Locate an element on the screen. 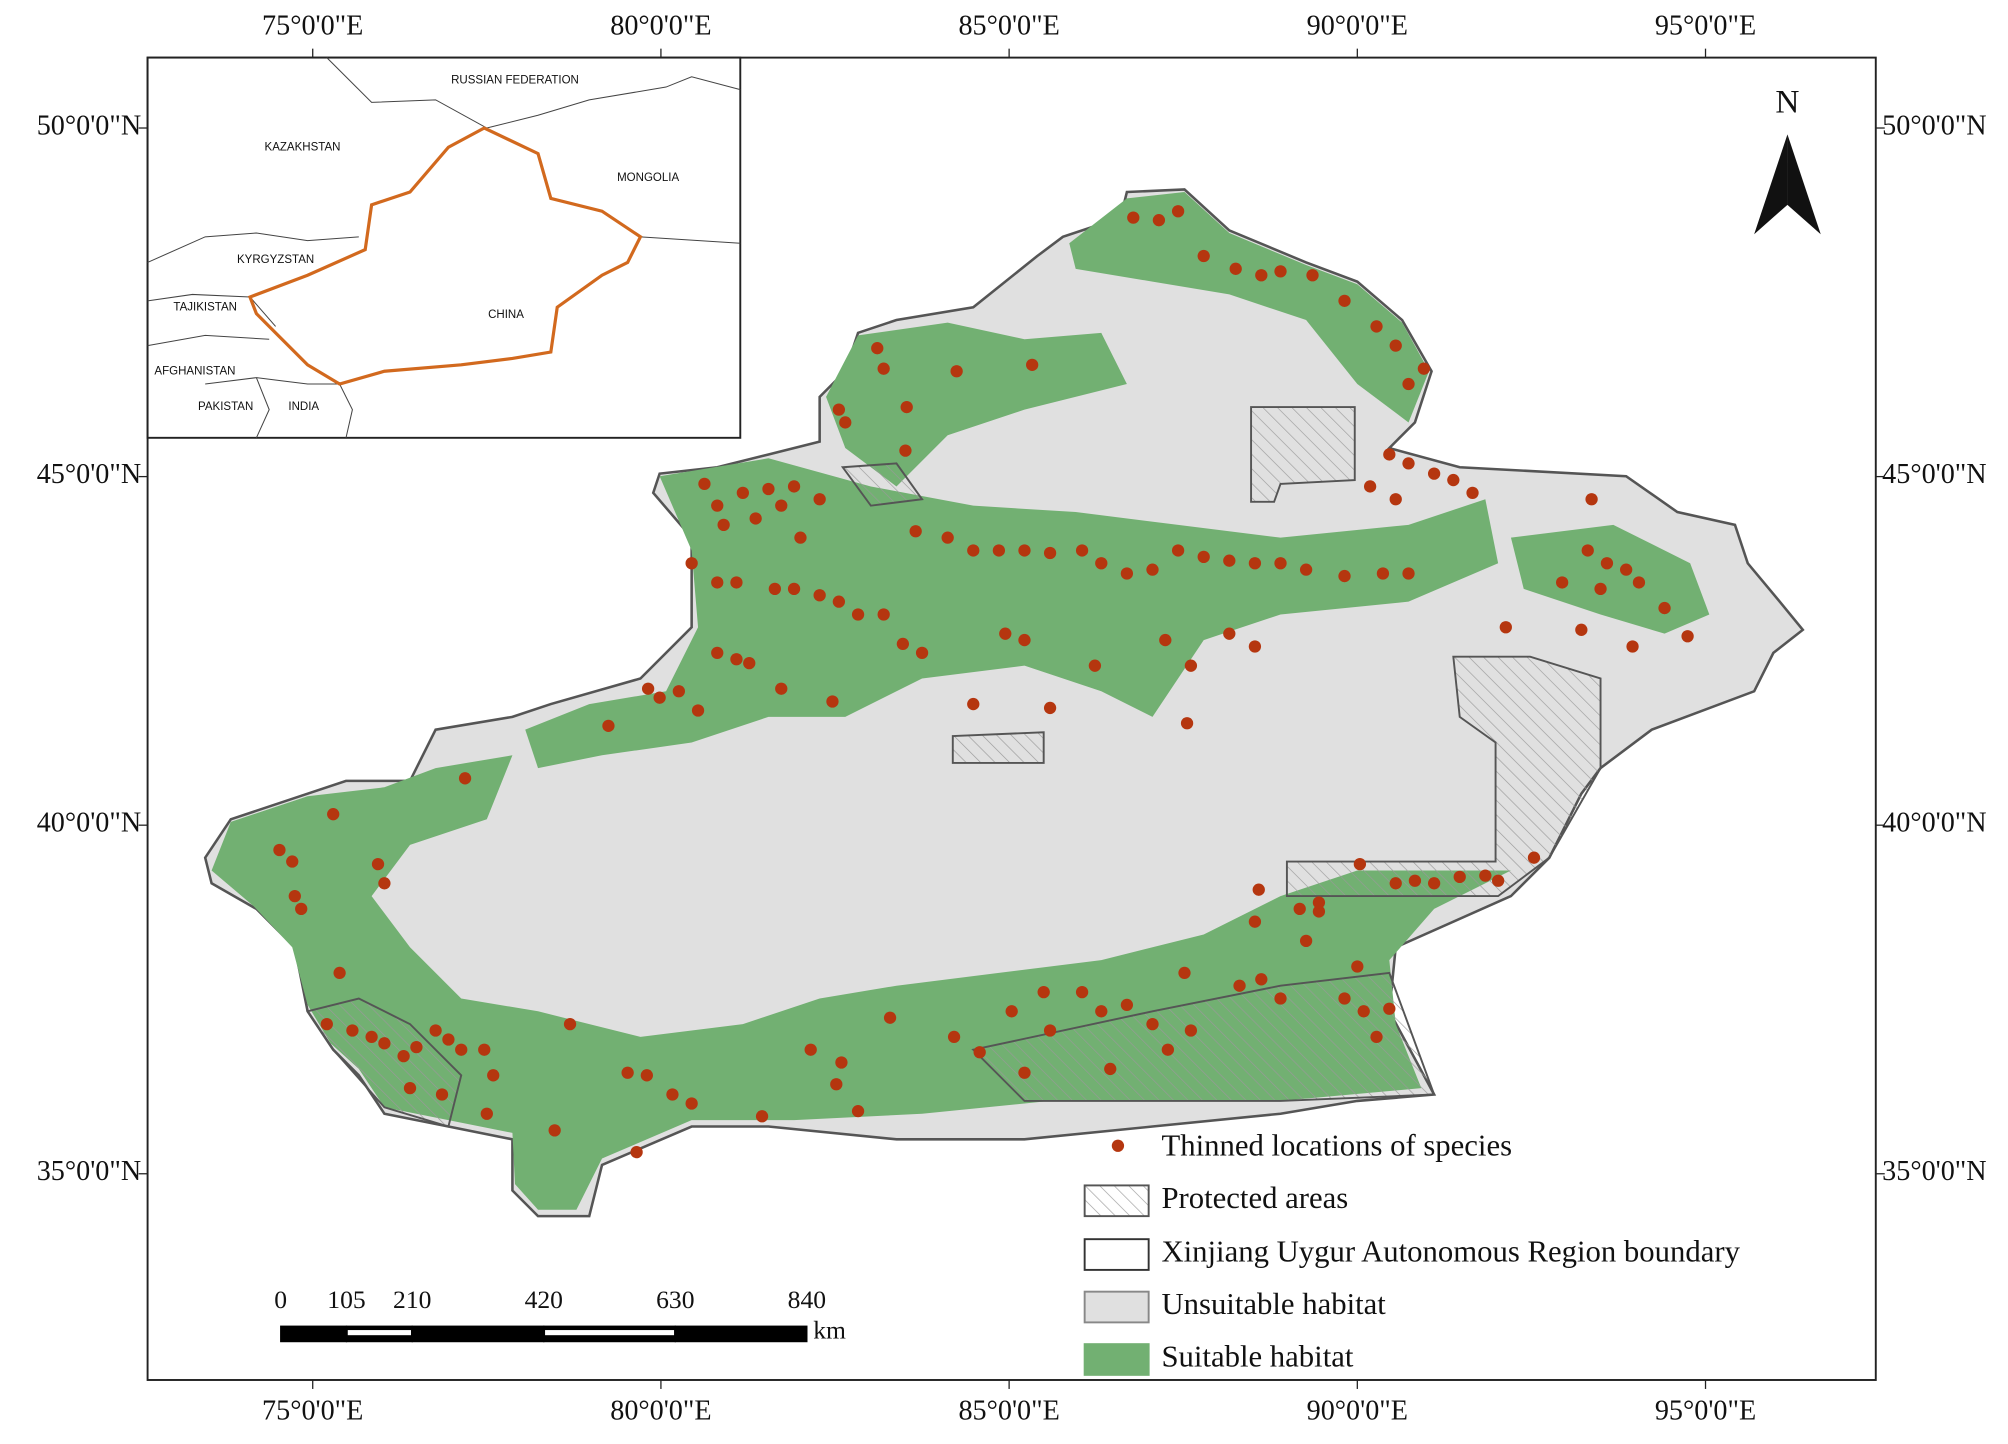 Image resolution: width=2008 pixels, height=1444 pixels. lon-label: 95°0'0"E is located at coordinates (1705, 1411).